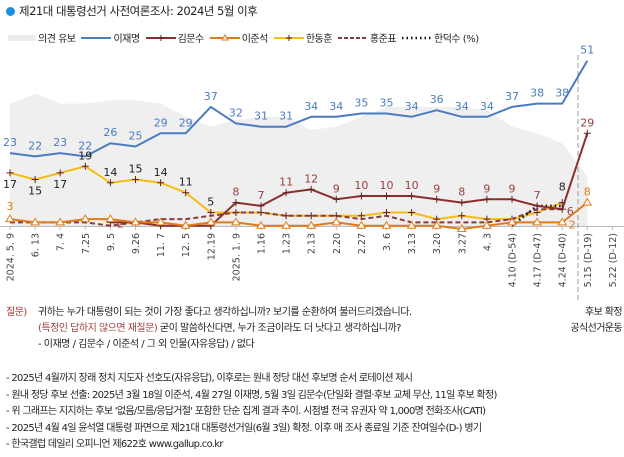  I want to click on data-label-한동훈: 8, so click(562, 187).